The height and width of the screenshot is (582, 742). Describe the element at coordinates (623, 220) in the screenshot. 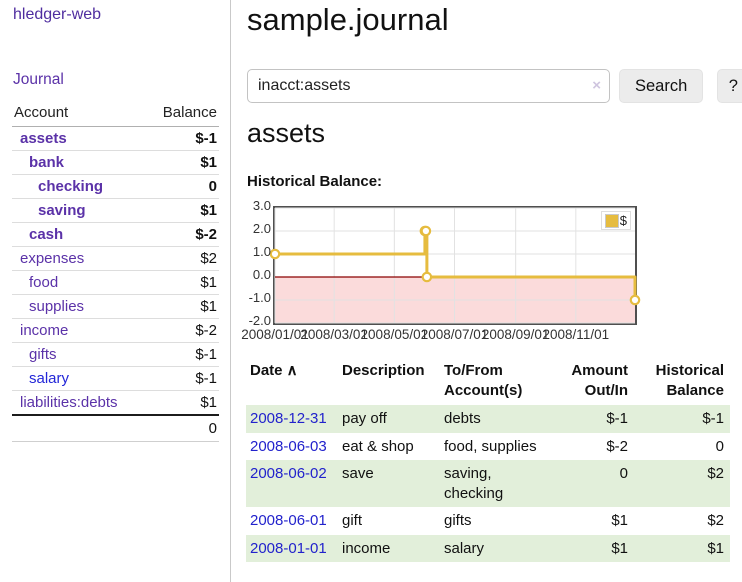

I see `legend-label: $` at that location.